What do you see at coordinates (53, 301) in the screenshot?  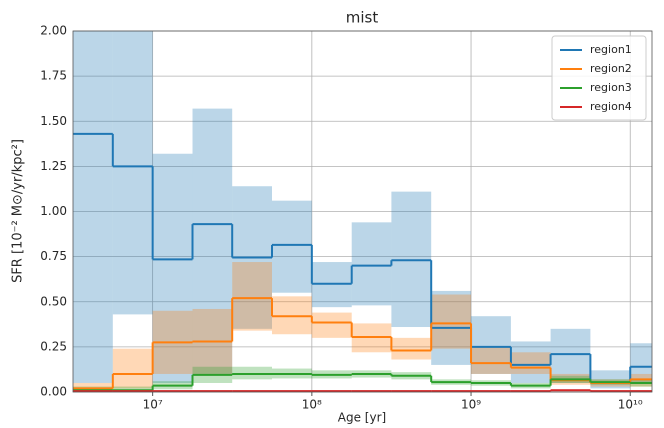 I see `y-tick-label: 0.50` at bounding box center [53, 301].